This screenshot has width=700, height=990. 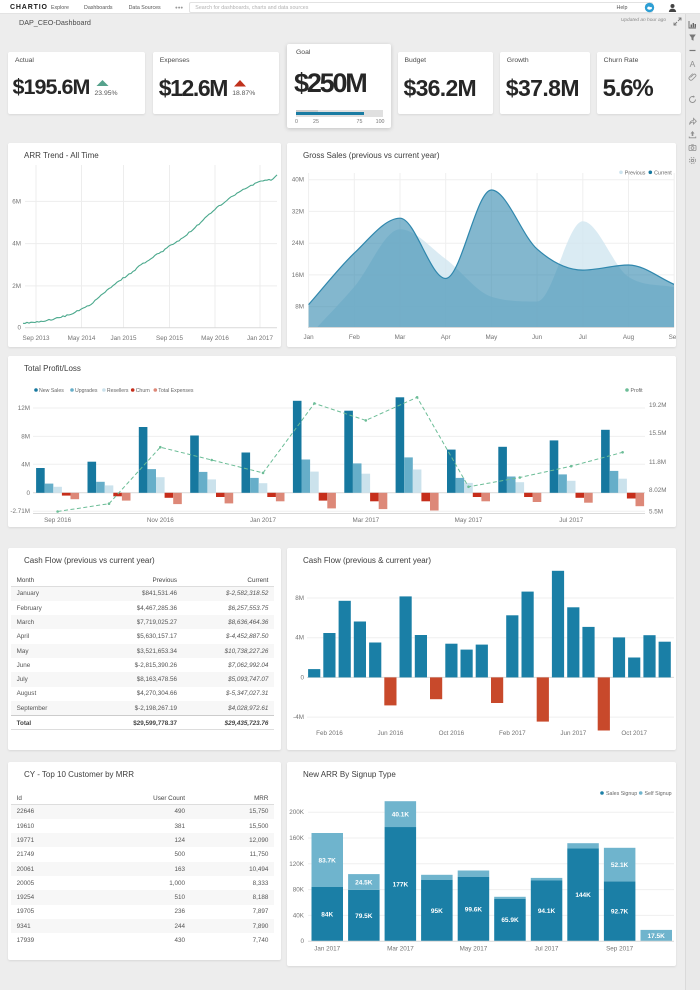 I want to click on svg-text: Resellers, so click(x=118, y=391).